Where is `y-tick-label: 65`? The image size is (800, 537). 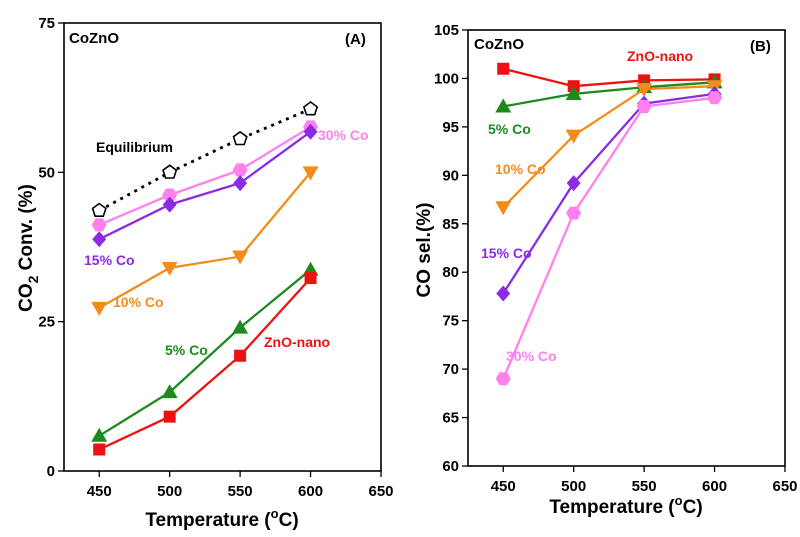 y-tick-label: 65 is located at coordinates (450, 418).